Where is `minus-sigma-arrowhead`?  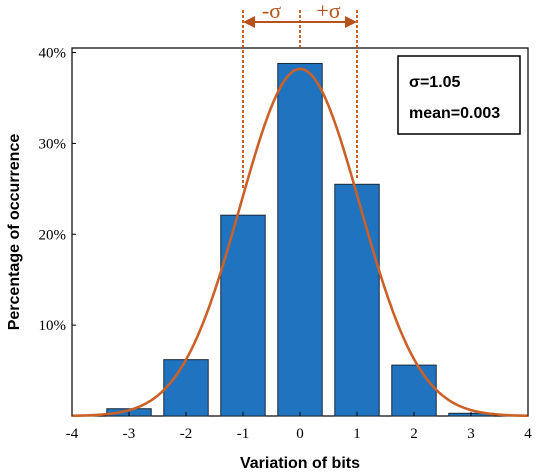
minus-sigma-arrowhead is located at coordinates (249, 22).